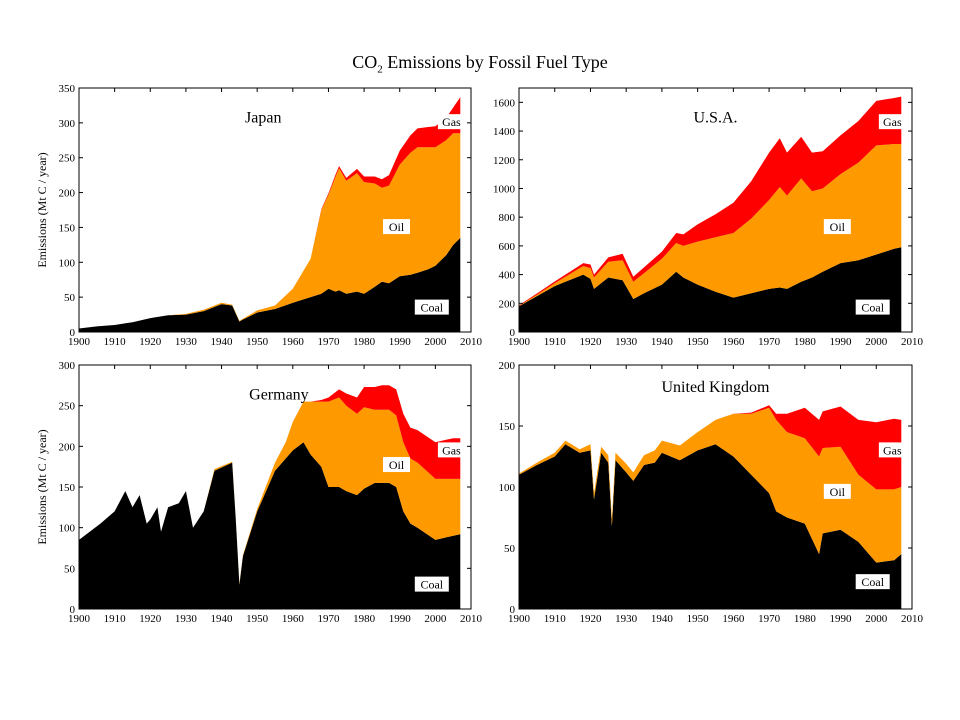 Image resolution: width=960 pixels, height=720 pixels. What do you see at coordinates (365, 62) in the screenshot?
I see `page-title-prefix: CO` at bounding box center [365, 62].